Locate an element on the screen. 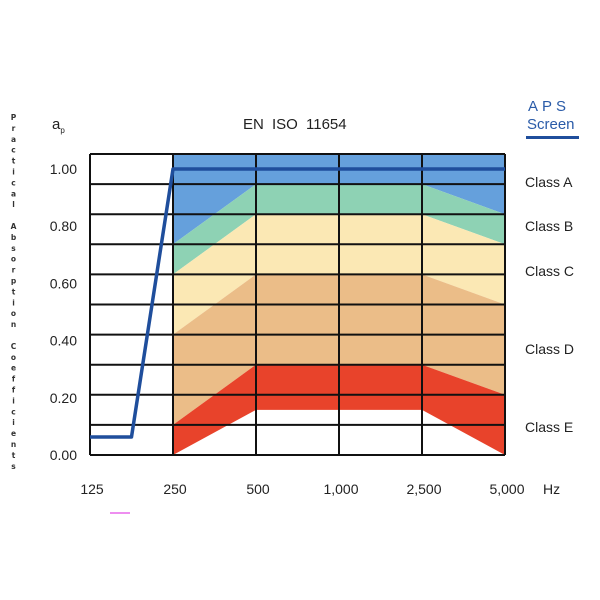  x-axis-unit: Hz is located at coordinates (552, 489).